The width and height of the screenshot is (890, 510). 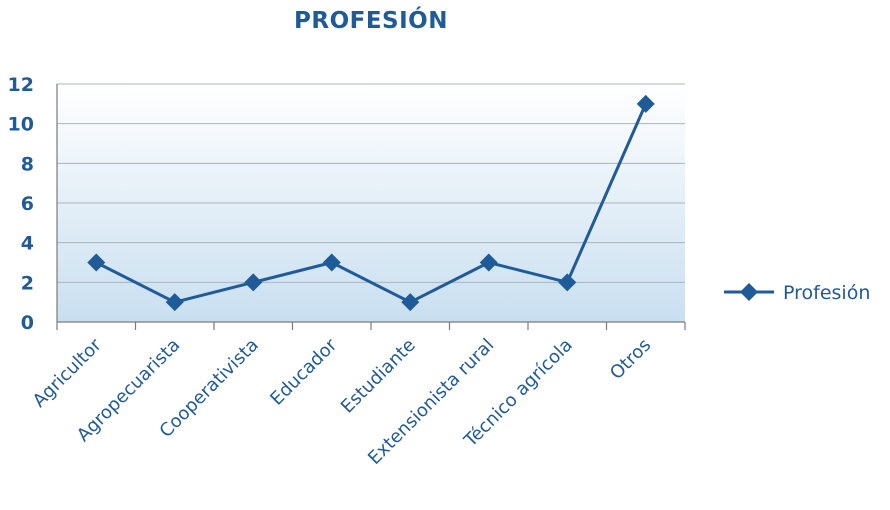 I want to click on y-tick-label: 12, so click(x=21, y=85).